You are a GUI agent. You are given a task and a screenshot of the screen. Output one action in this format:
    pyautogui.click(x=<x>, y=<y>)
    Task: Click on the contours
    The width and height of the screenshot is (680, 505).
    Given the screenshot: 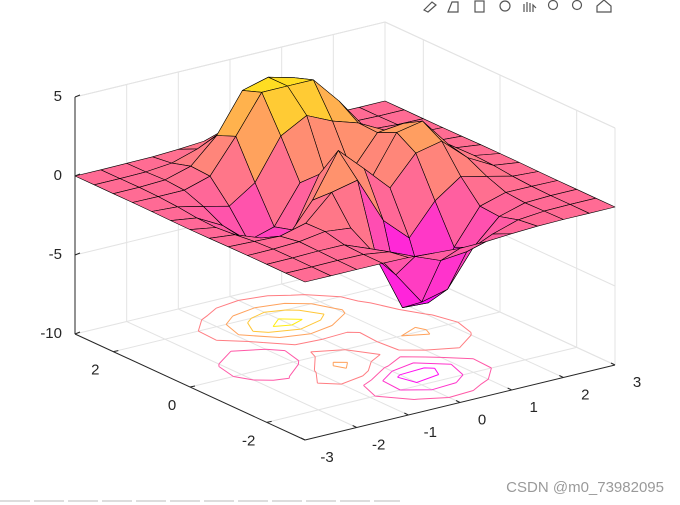 What is the action you would take?
    pyautogui.click(x=344, y=347)
    